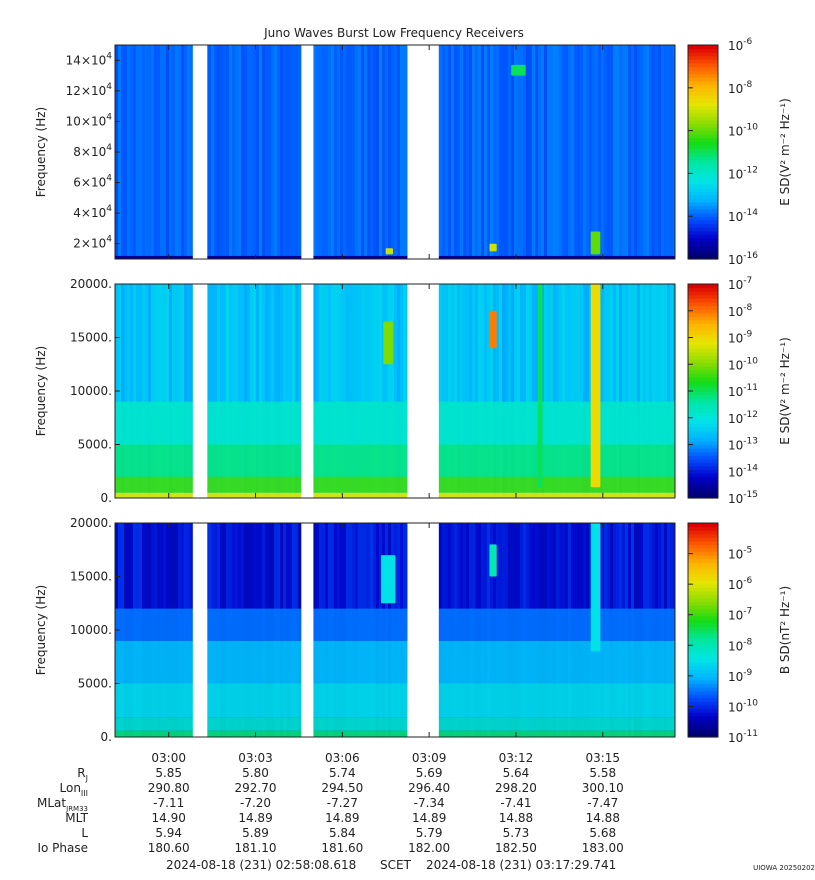 The height and width of the screenshot is (880, 815). What do you see at coordinates (342, 788) in the screenshot?
I see `ephemeris-value: 294.50` at bounding box center [342, 788].